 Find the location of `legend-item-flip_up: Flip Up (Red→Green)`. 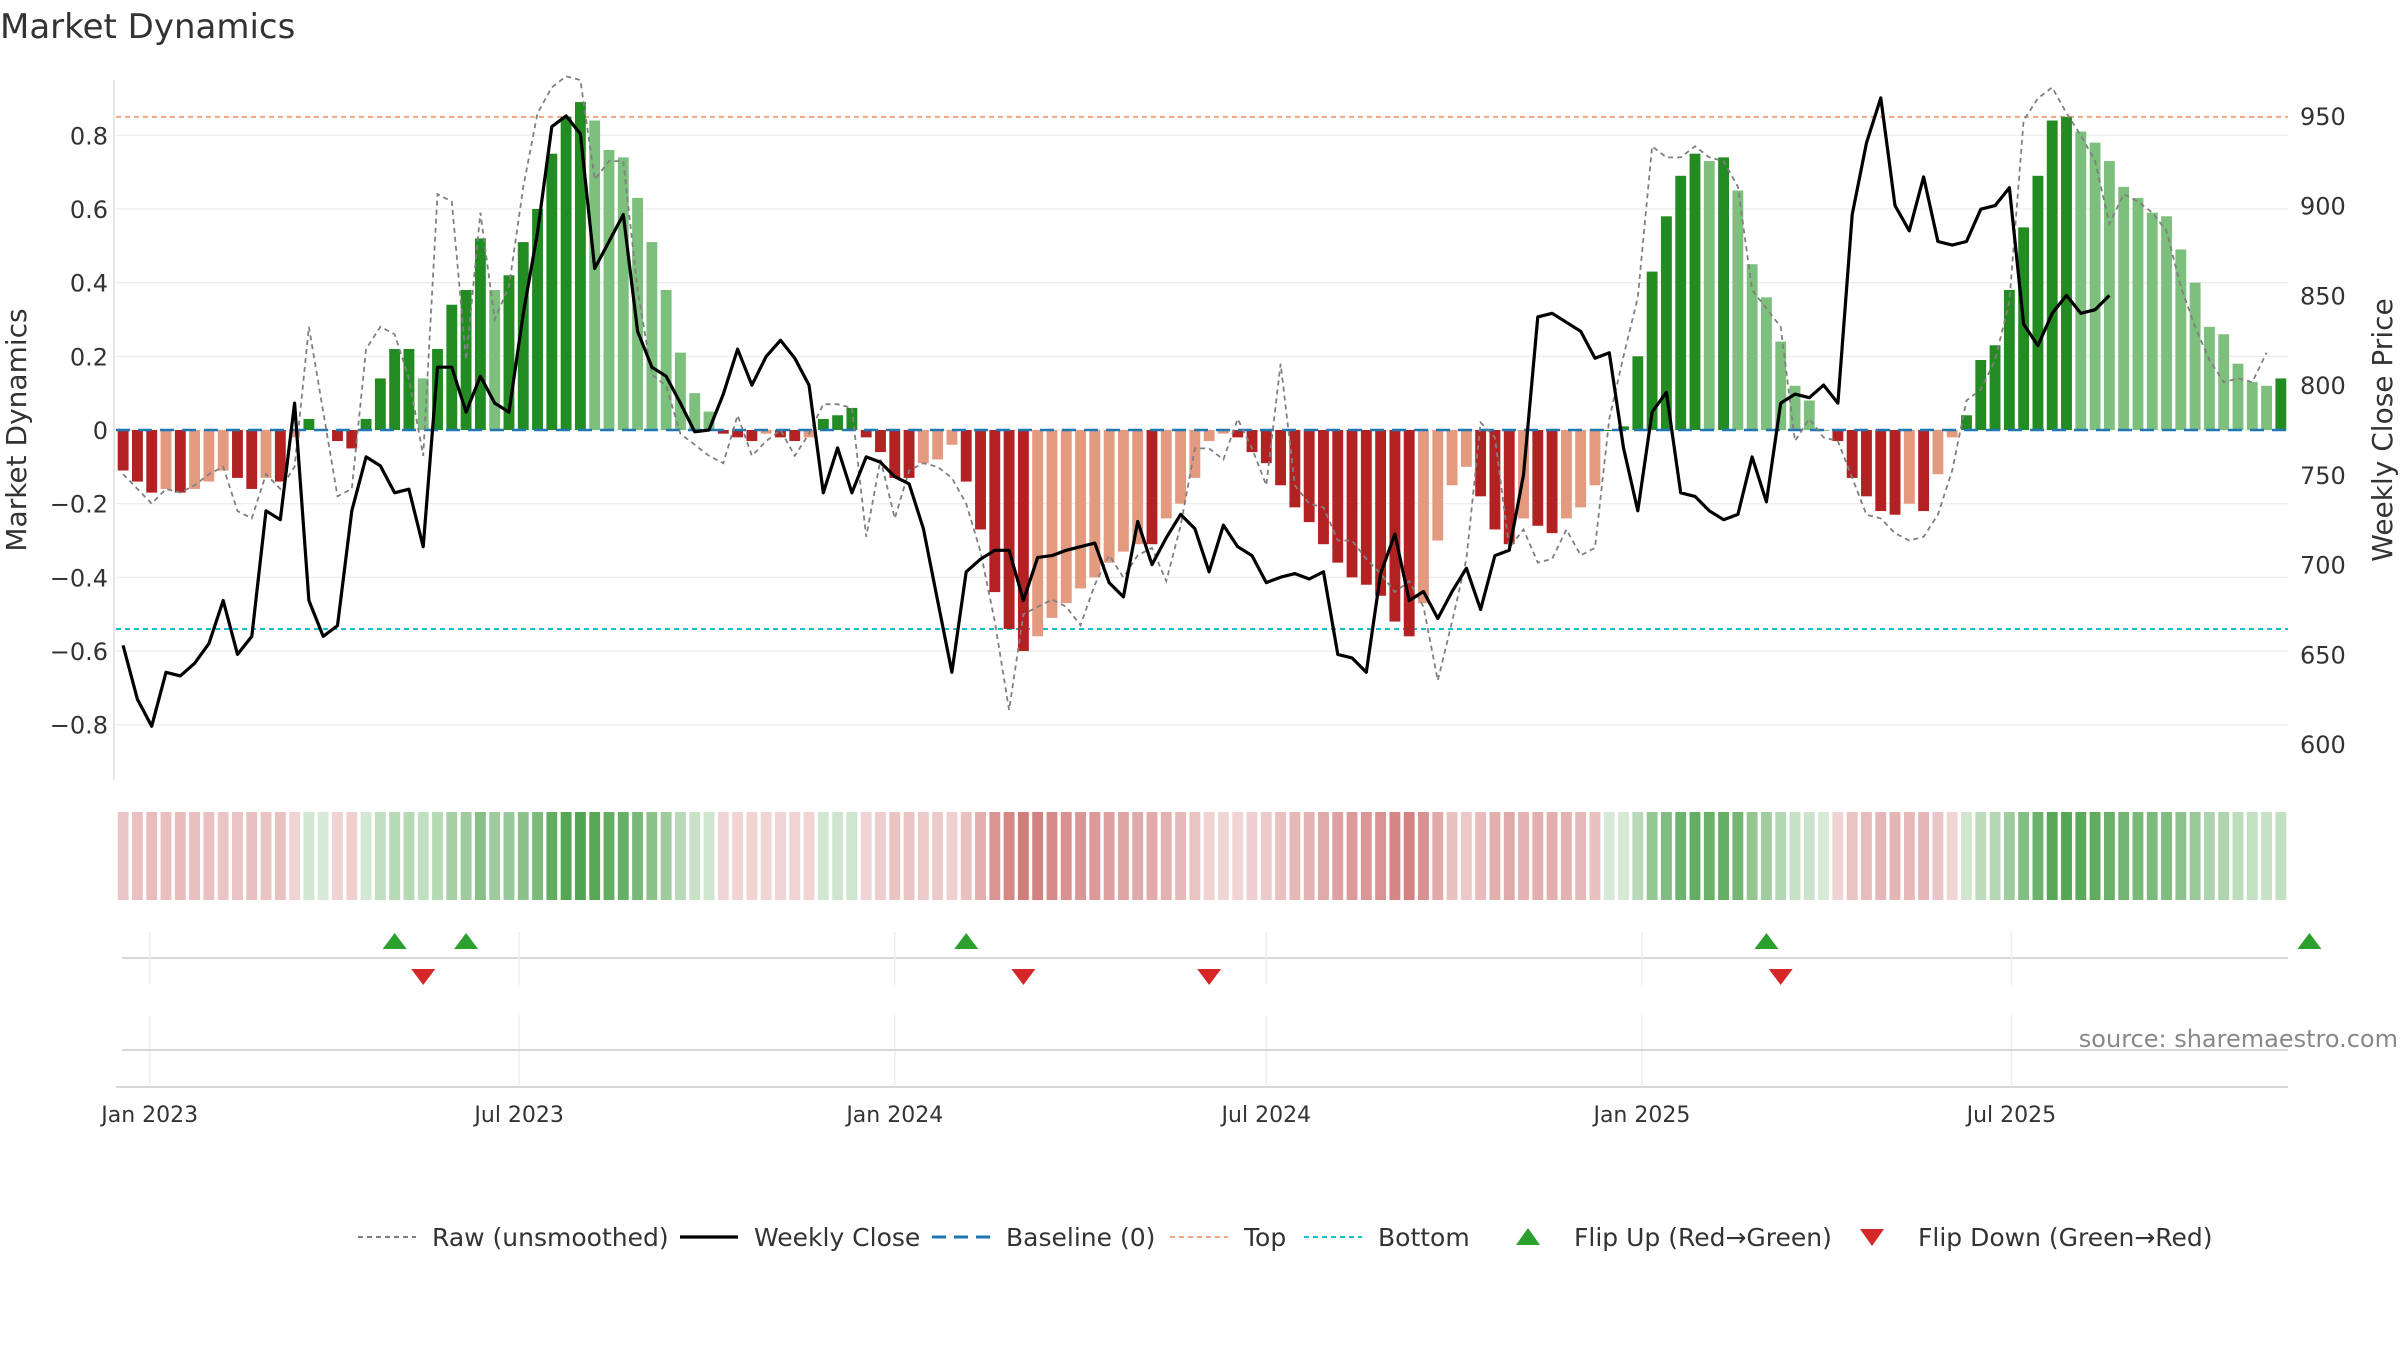

legend-item-flip_up: Flip Up (Red→Green) is located at coordinates (1674, 1237).